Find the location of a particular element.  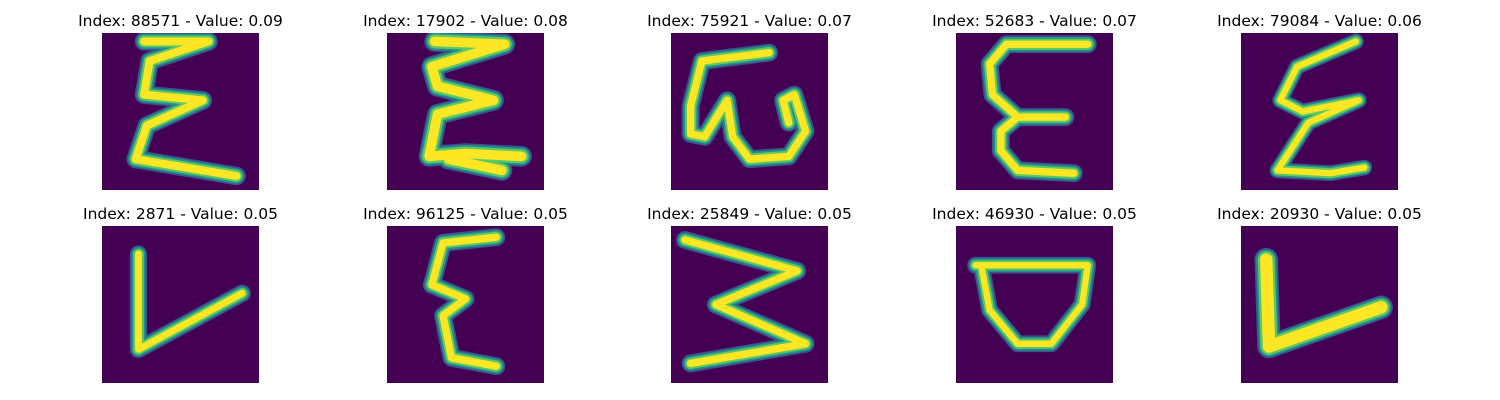

image-title: Index: 20930 - Value: 0.05 is located at coordinates (1319, 214).